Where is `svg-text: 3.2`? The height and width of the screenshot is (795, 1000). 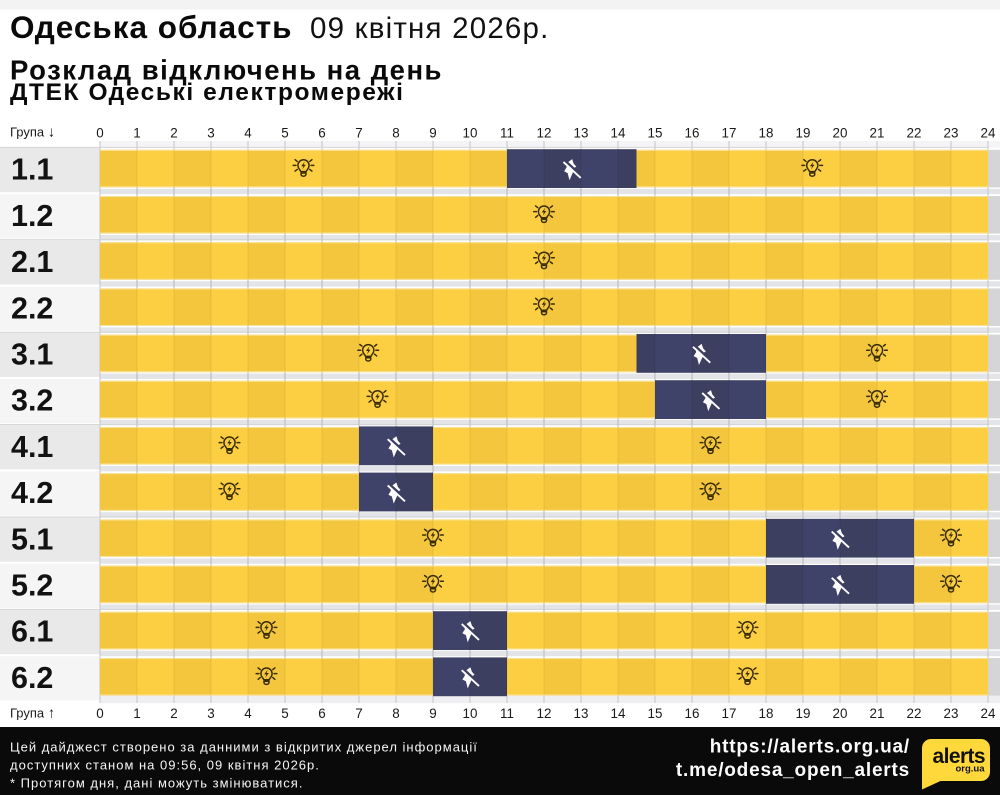 svg-text: 3.2 is located at coordinates (32, 401).